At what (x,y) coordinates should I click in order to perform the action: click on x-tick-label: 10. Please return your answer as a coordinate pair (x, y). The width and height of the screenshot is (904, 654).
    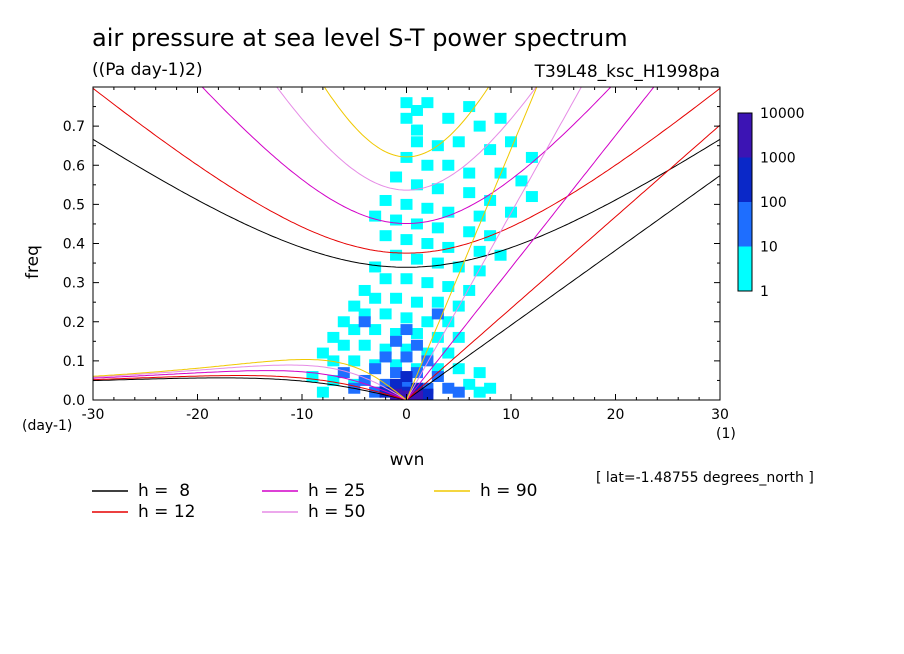
    Looking at the image, I should click on (511, 415).